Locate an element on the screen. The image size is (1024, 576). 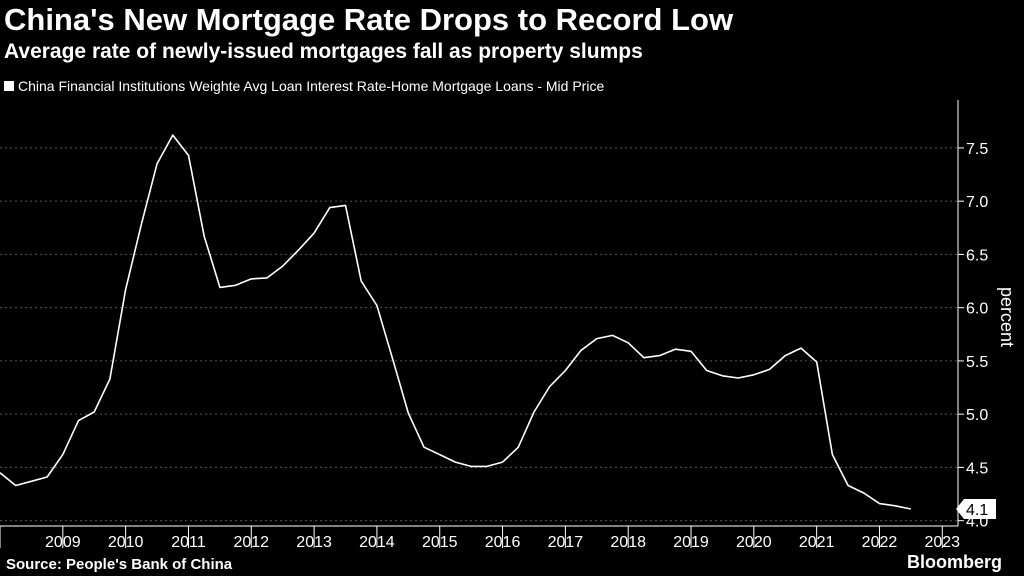
x-tick-label: 2015 is located at coordinates (440, 542).